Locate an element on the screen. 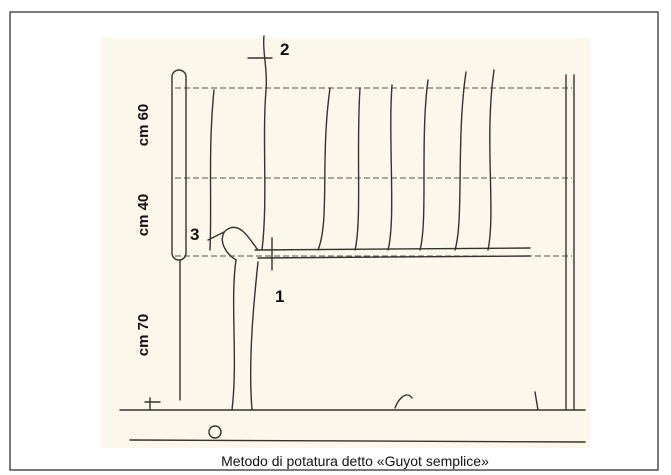  cut-label: 1 is located at coordinates (279, 296).